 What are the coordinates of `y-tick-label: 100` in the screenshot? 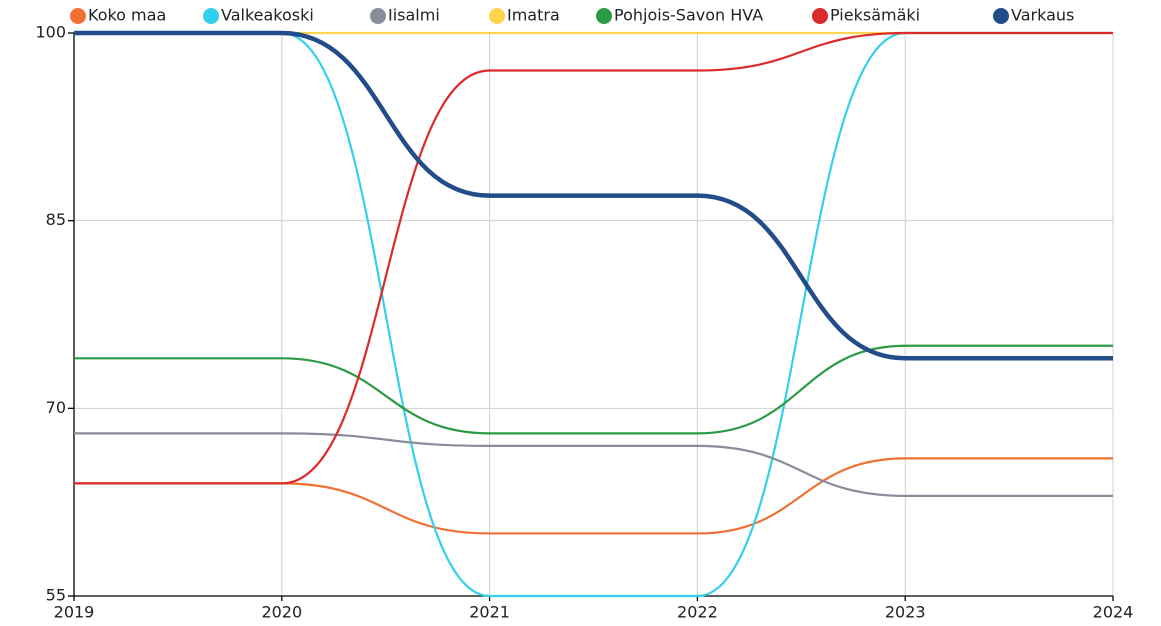 It's located at (50, 32).